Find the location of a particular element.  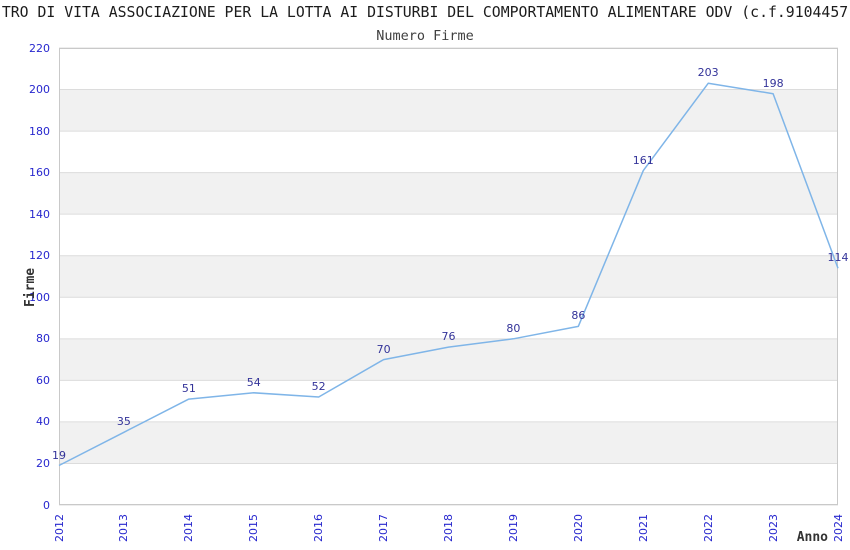

y-tick-label: 220 is located at coordinates (39, 48).